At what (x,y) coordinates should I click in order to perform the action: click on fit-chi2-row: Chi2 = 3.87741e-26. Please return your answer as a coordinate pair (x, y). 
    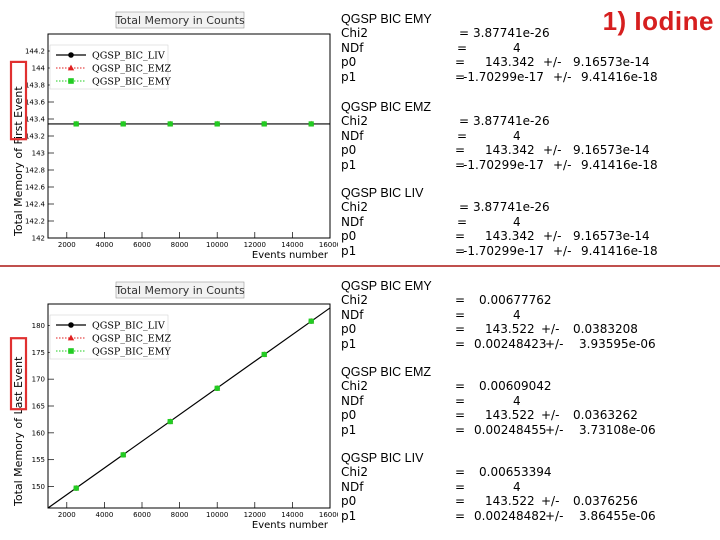
    Looking at the image, I should click on (526, 121).